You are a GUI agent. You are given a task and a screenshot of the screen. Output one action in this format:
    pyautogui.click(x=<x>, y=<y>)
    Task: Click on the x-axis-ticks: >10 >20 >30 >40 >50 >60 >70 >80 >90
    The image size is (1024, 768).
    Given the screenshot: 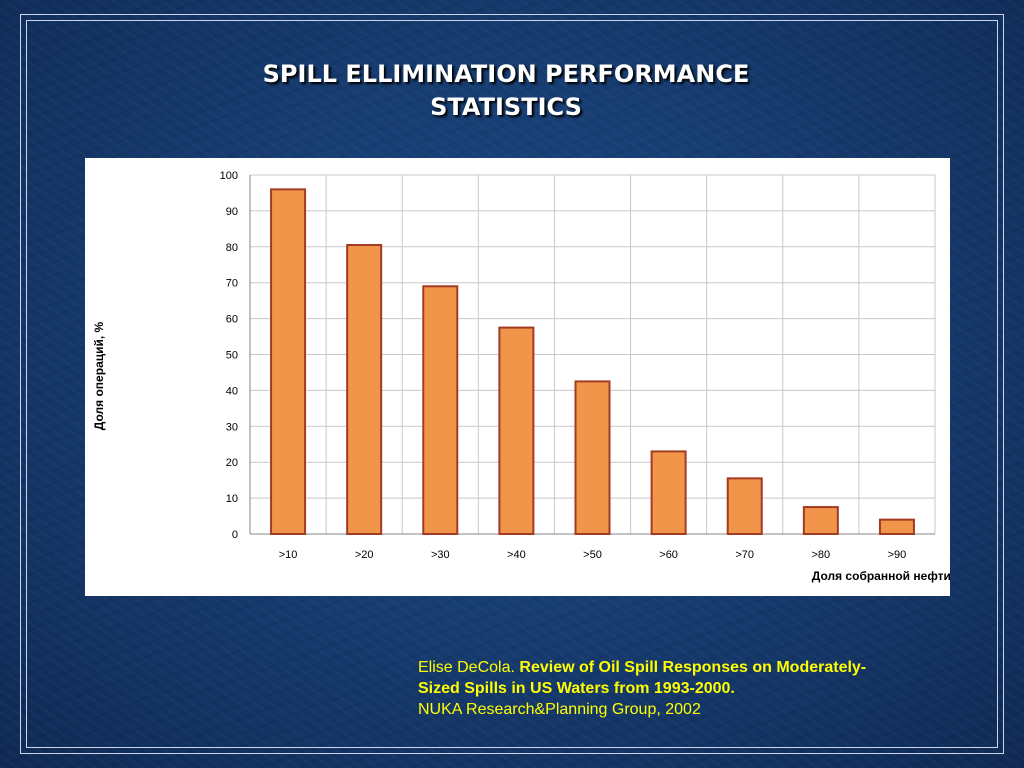 What is the action you would take?
    pyautogui.click(x=593, y=555)
    